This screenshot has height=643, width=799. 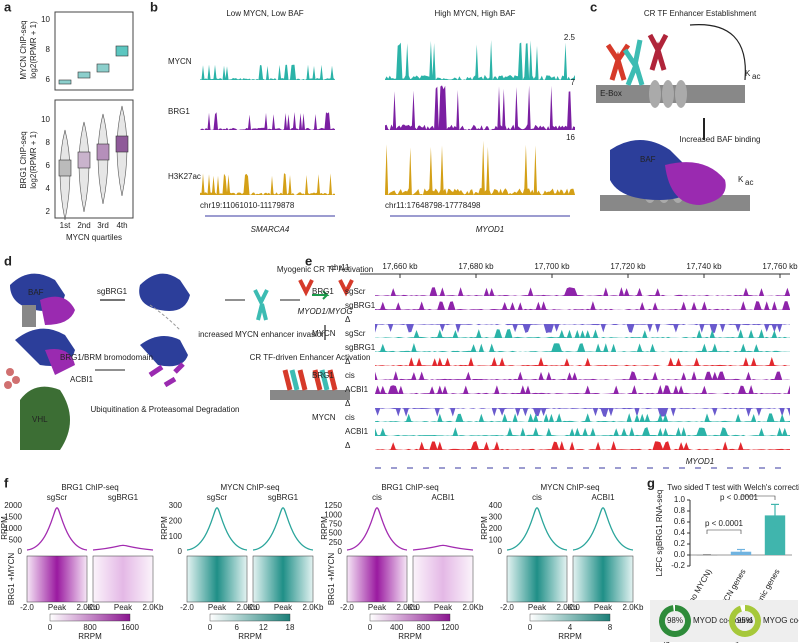 I want to click on y-tick-label: 0.4, so click(x=680, y=532).